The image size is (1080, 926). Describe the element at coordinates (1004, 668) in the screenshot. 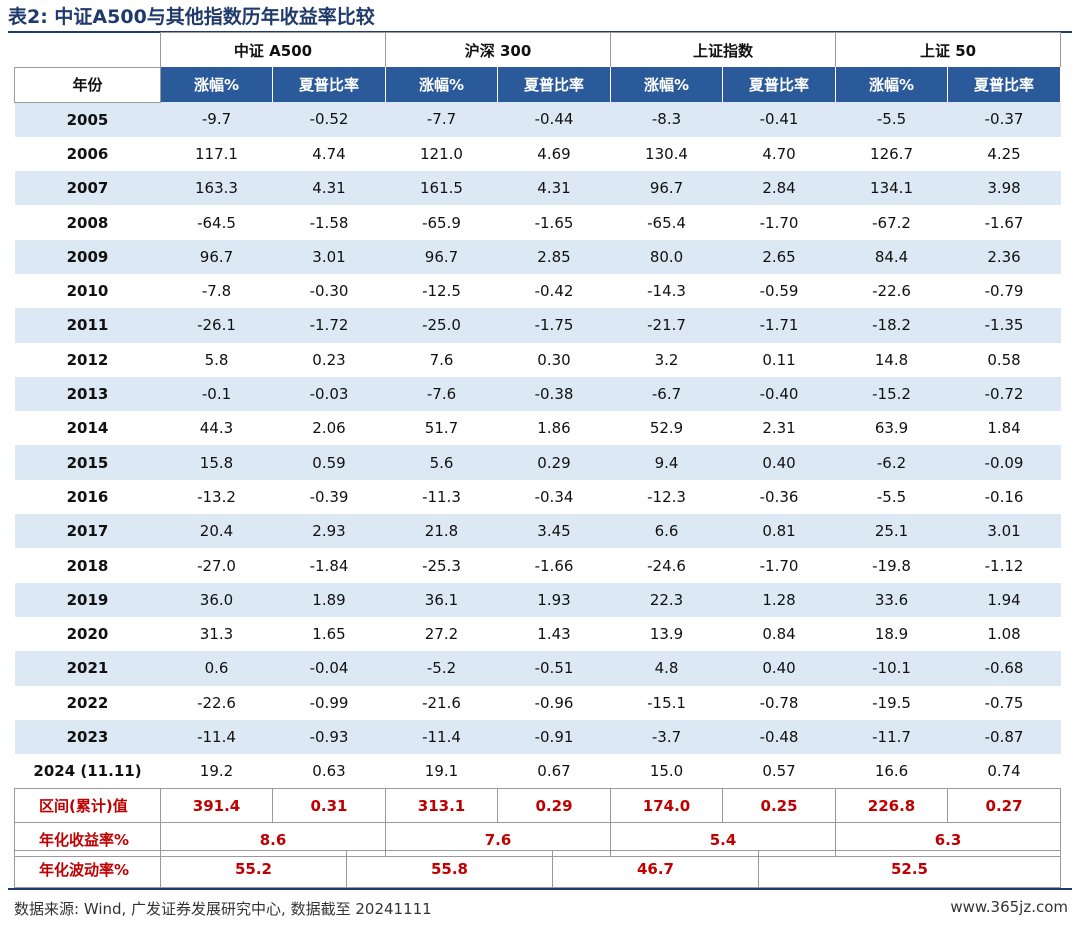

I see `sharpe-cell: -0.68` at that location.